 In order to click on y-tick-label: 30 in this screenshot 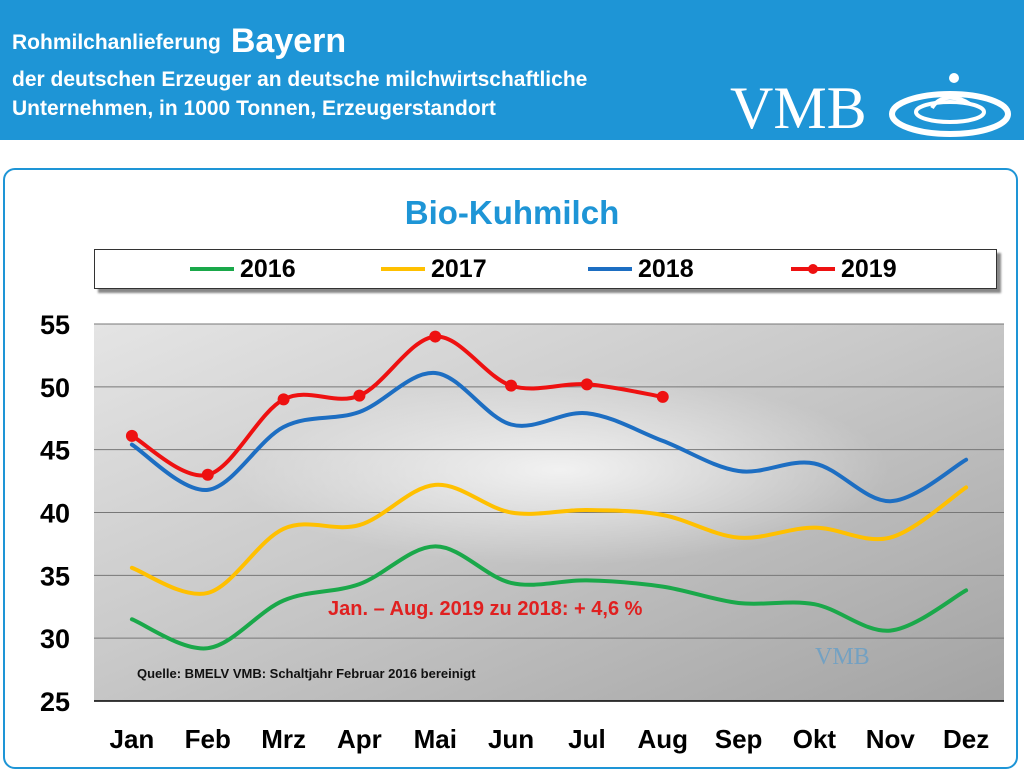, I will do `click(55, 639)`.